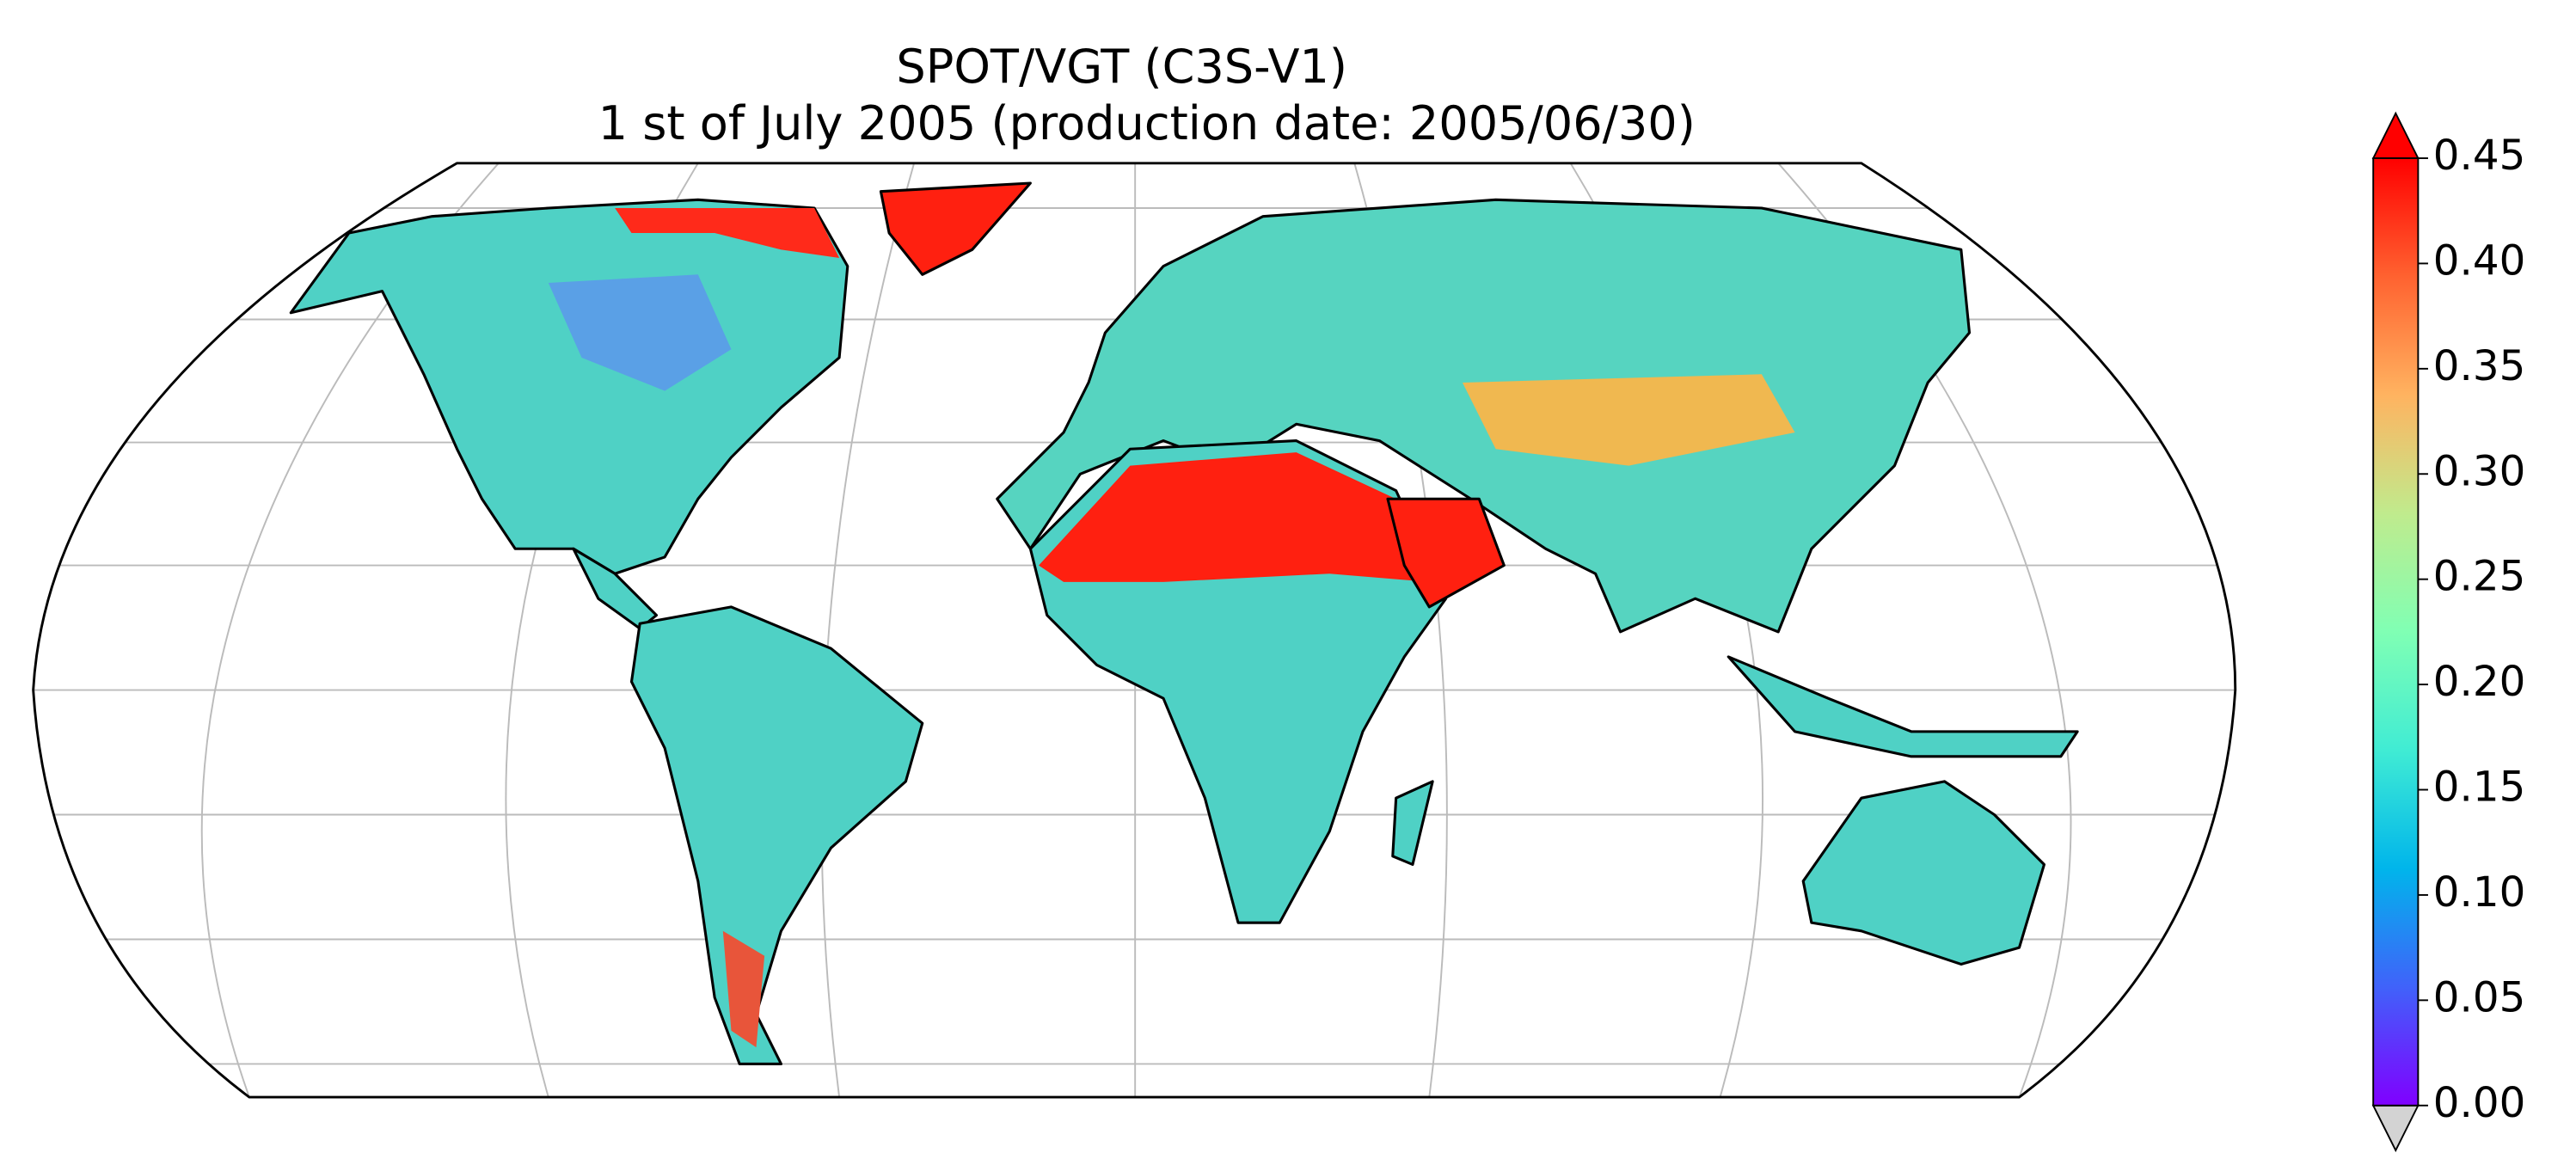 The image size is (2576, 1159). Describe the element at coordinates (2479, 682) in the screenshot. I see `colorbar-tick-label: 0.20` at that location.